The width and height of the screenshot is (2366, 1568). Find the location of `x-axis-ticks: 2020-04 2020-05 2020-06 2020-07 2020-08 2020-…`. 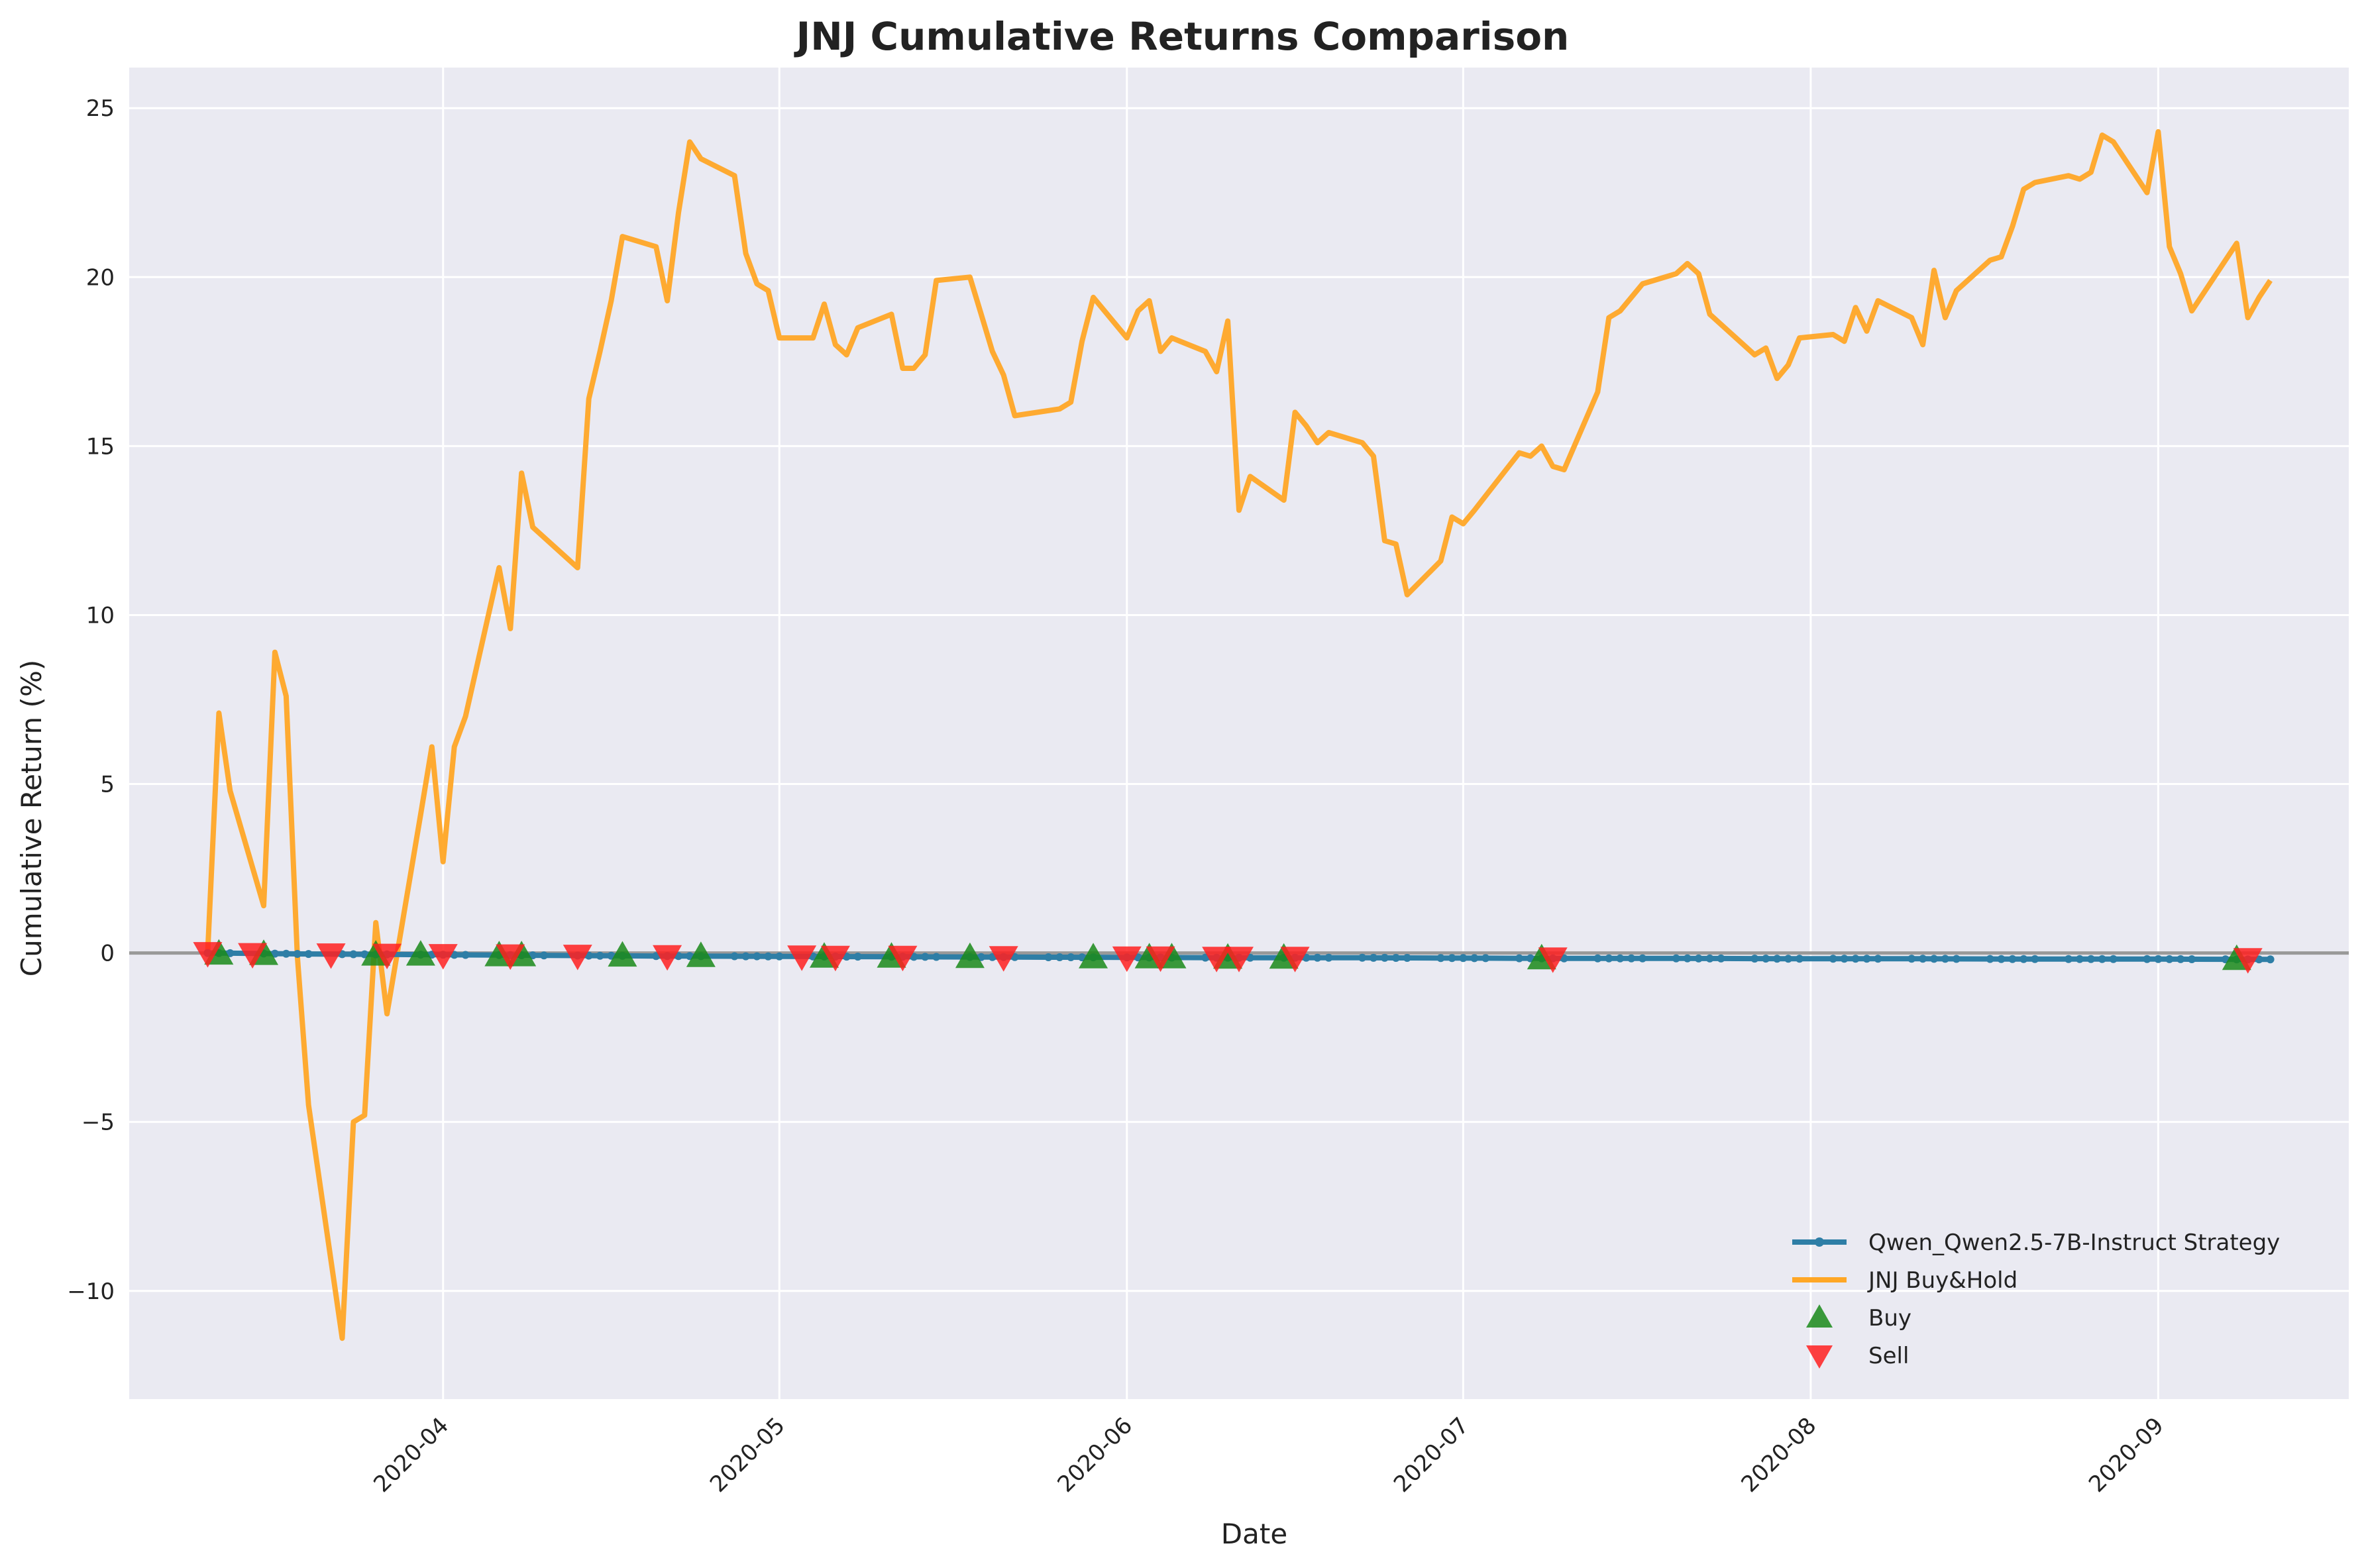

x-axis-ticks: 2020-04 2020-05 2020-06 2020-07 2020-08 2020-… is located at coordinates (1268, 1455).